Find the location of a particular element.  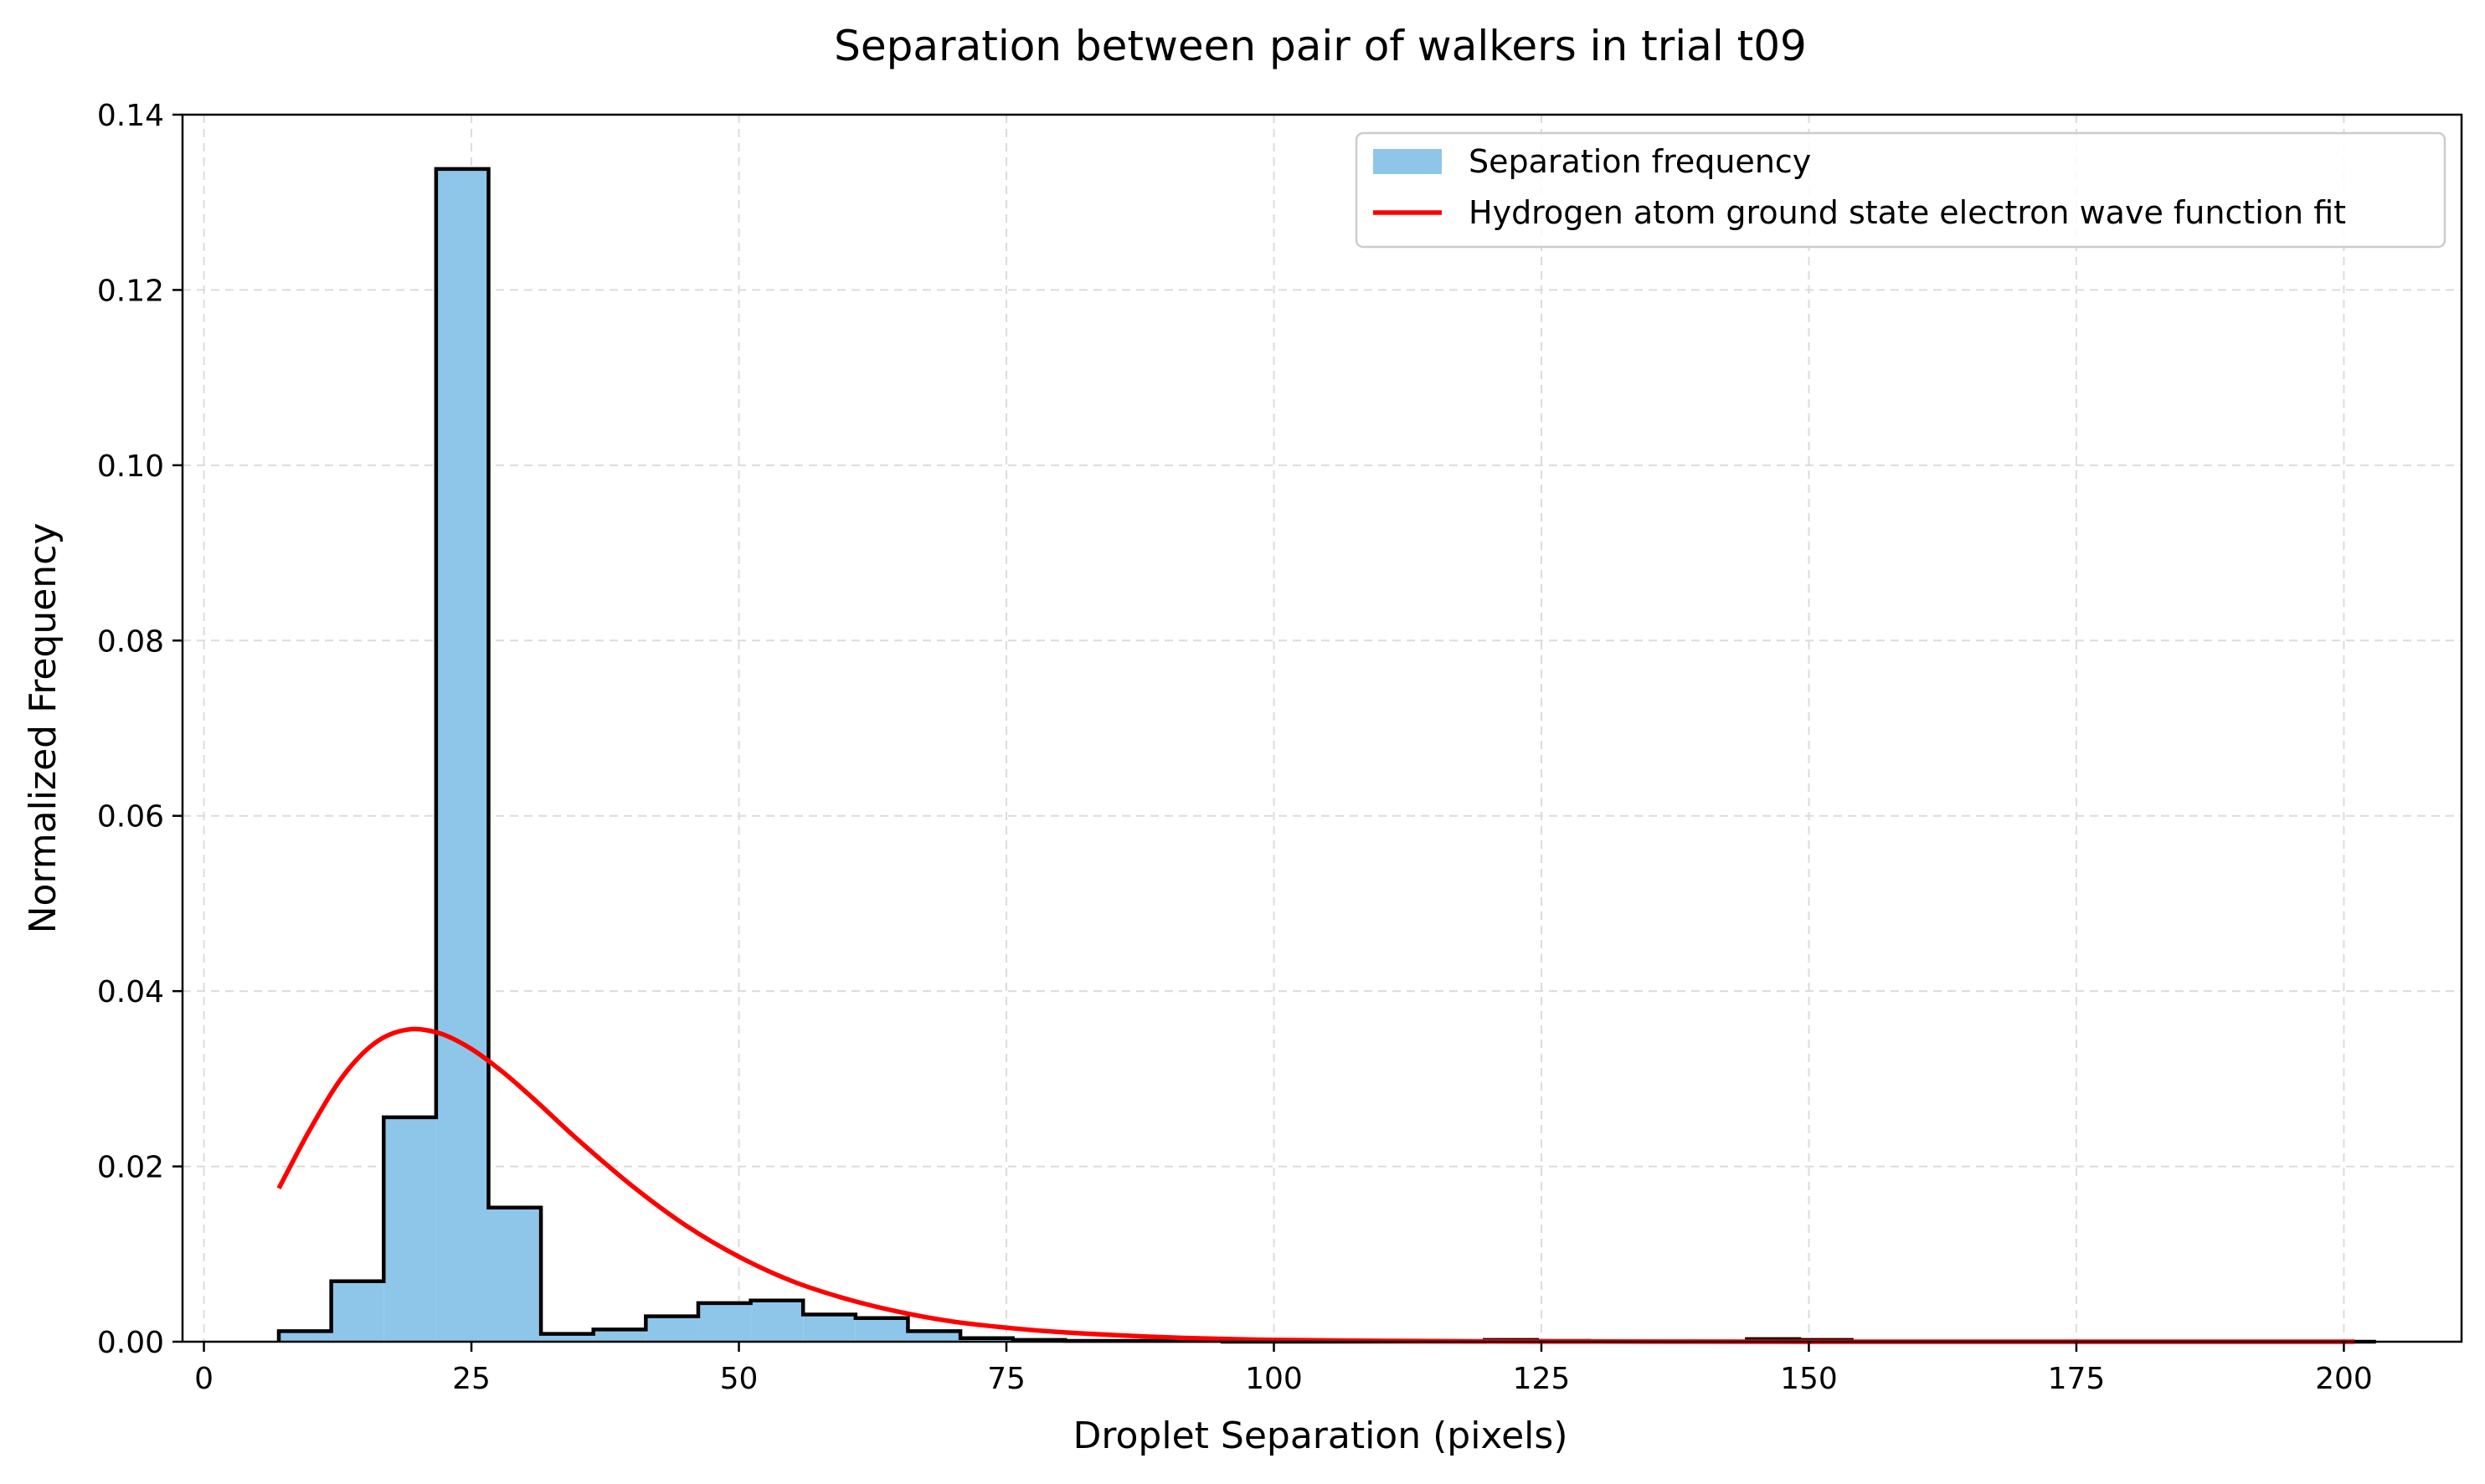

y-tick-label: 0.04 is located at coordinates (130, 992).